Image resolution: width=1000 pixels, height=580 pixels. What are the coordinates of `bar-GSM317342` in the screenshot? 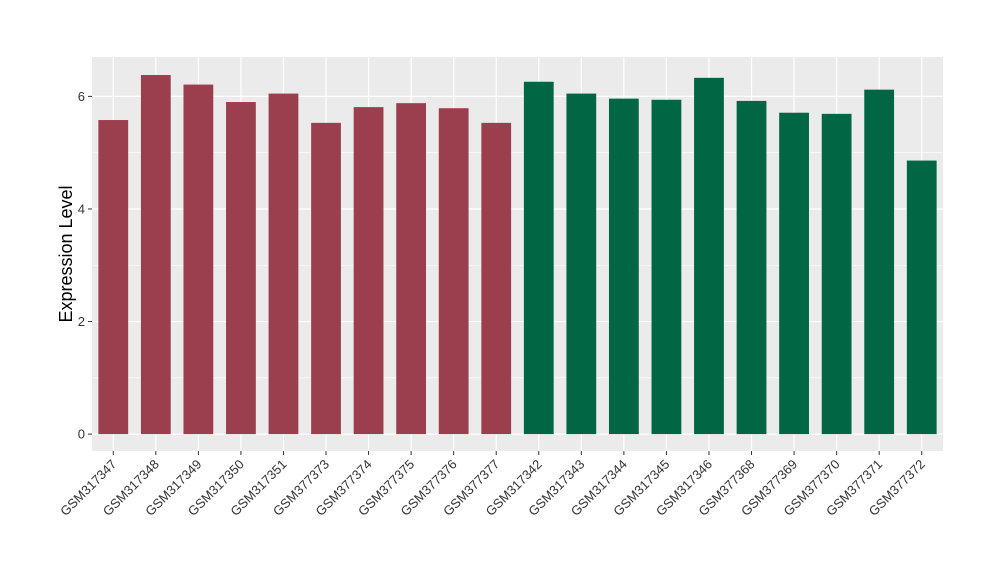 It's located at (538, 258).